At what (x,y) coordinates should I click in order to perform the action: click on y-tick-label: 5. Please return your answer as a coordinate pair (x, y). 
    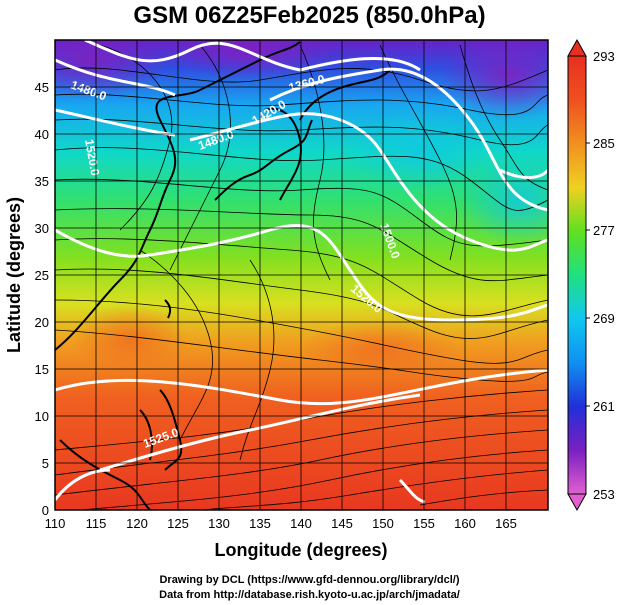
    Looking at the image, I should click on (45, 463).